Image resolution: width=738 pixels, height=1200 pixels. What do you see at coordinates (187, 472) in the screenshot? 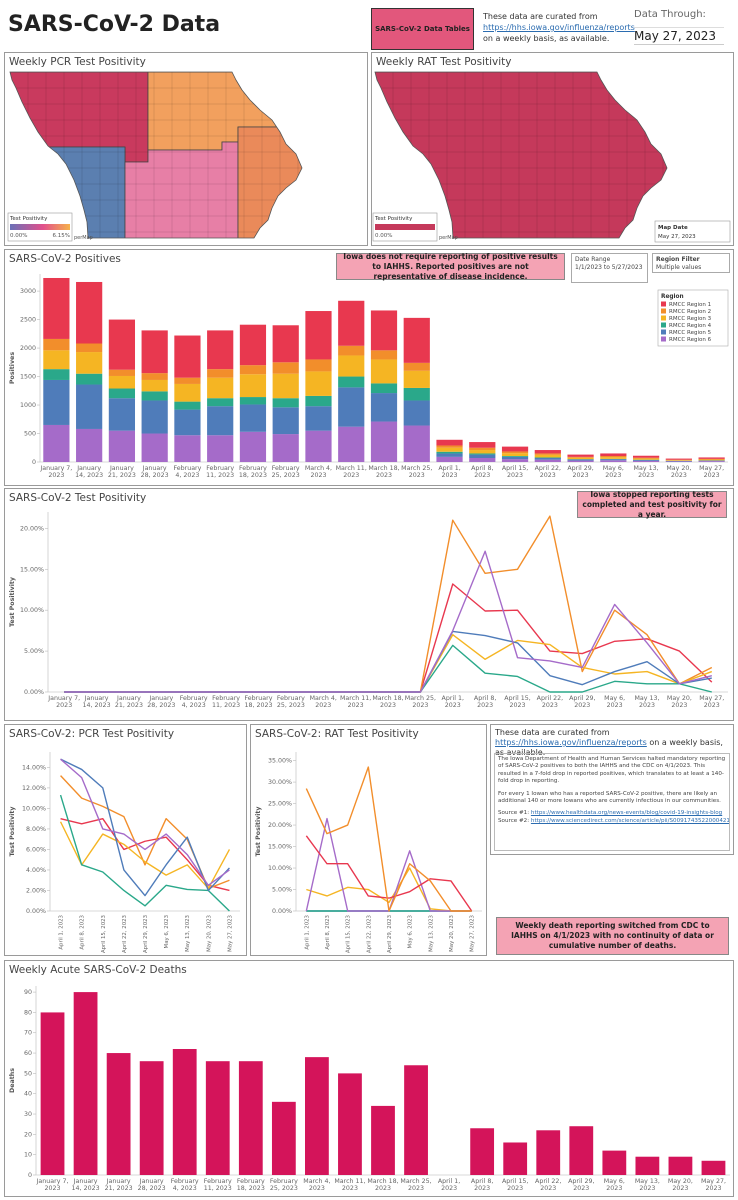
I see `x-tick-label: February 4, 2023` at bounding box center [187, 472].